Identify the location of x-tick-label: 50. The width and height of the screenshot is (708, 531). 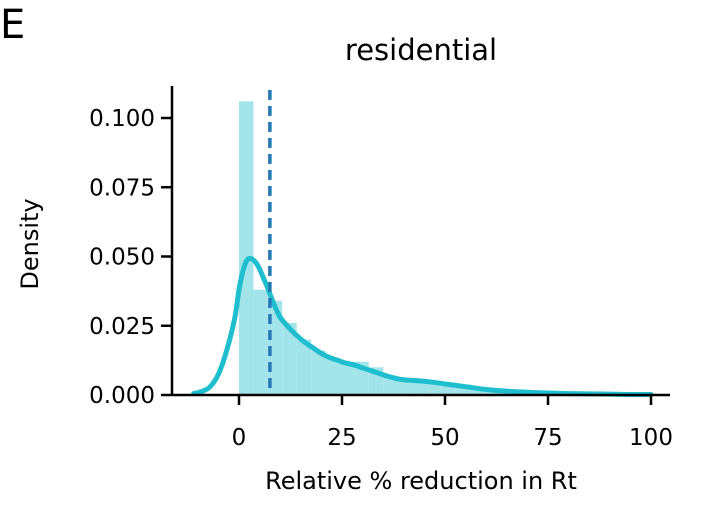
(444, 438).